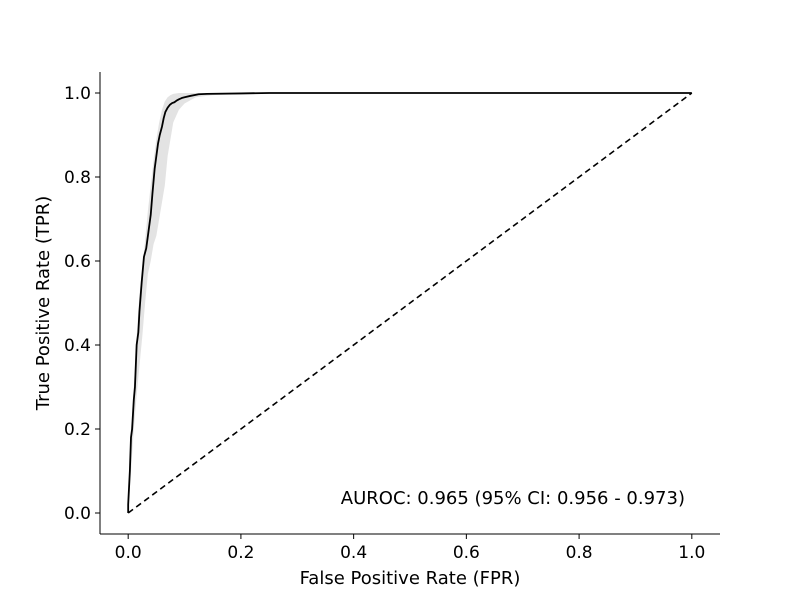 The height and width of the screenshot is (600, 800). Describe the element at coordinates (410, 578) in the screenshot. I see `x-axis-title: False Positive Rate (FPR)` at that location.